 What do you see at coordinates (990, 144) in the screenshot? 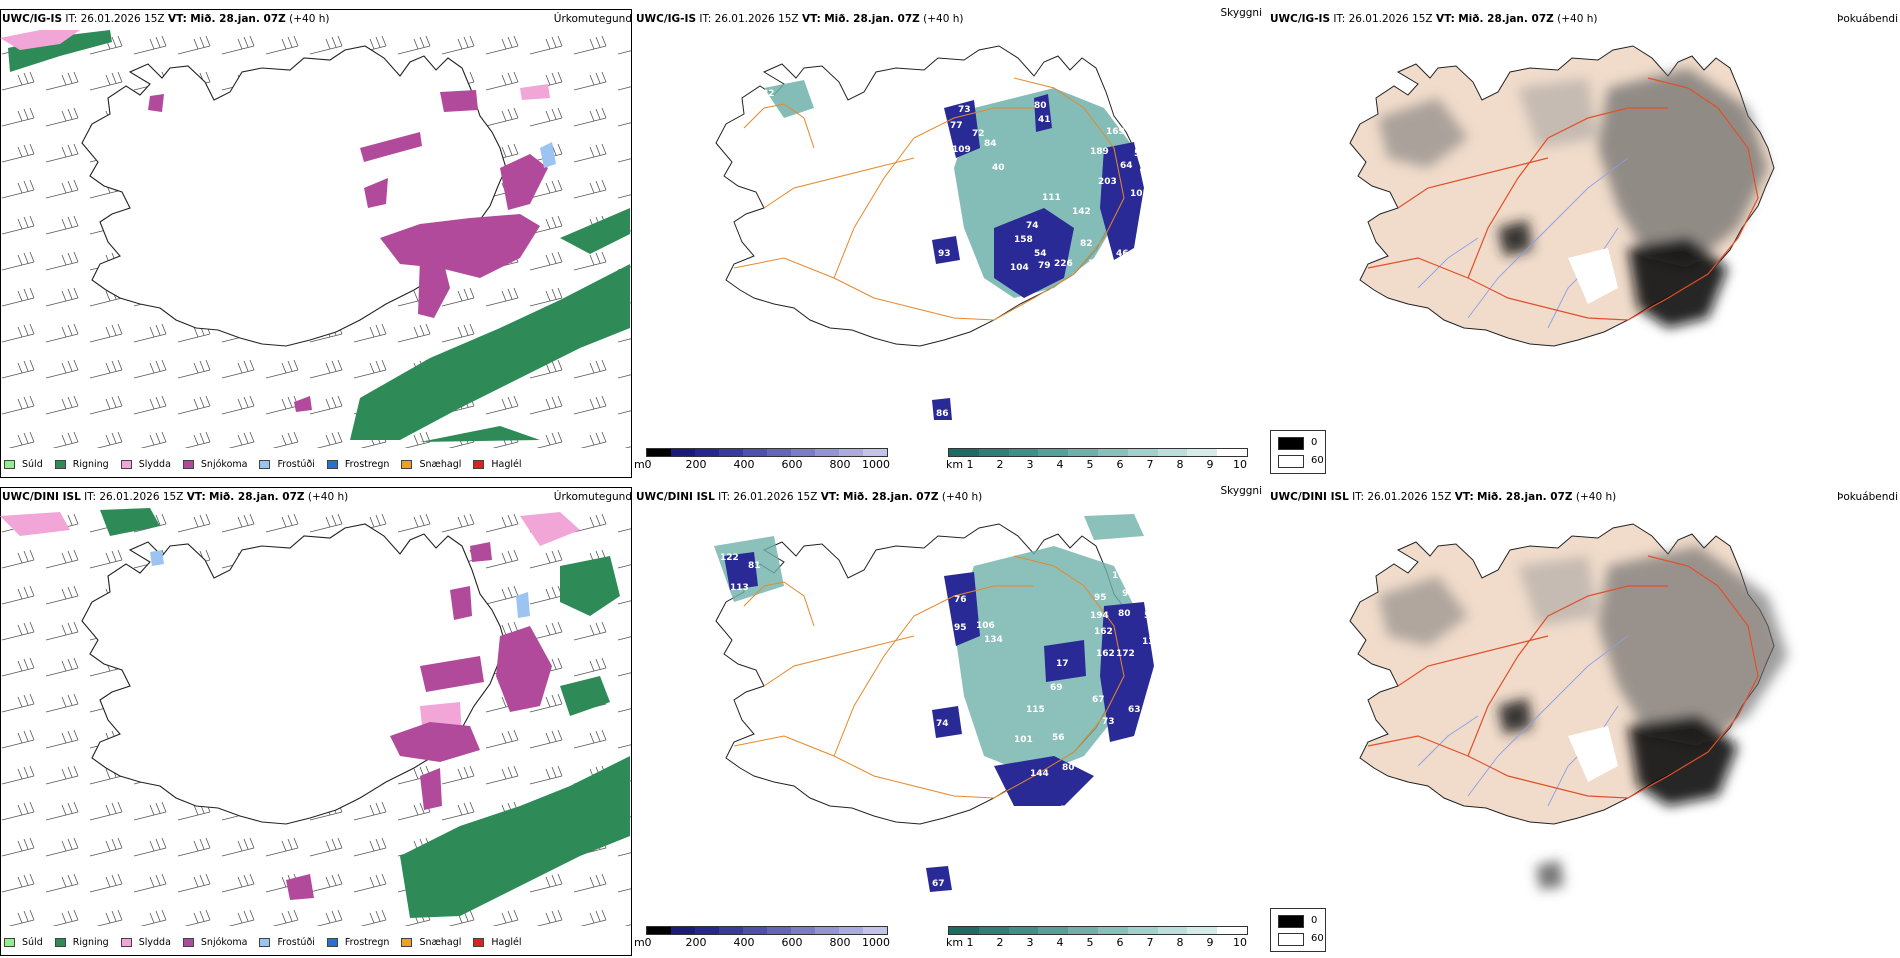
I see `cloud-label: 84` at bounding box center [990, 144].